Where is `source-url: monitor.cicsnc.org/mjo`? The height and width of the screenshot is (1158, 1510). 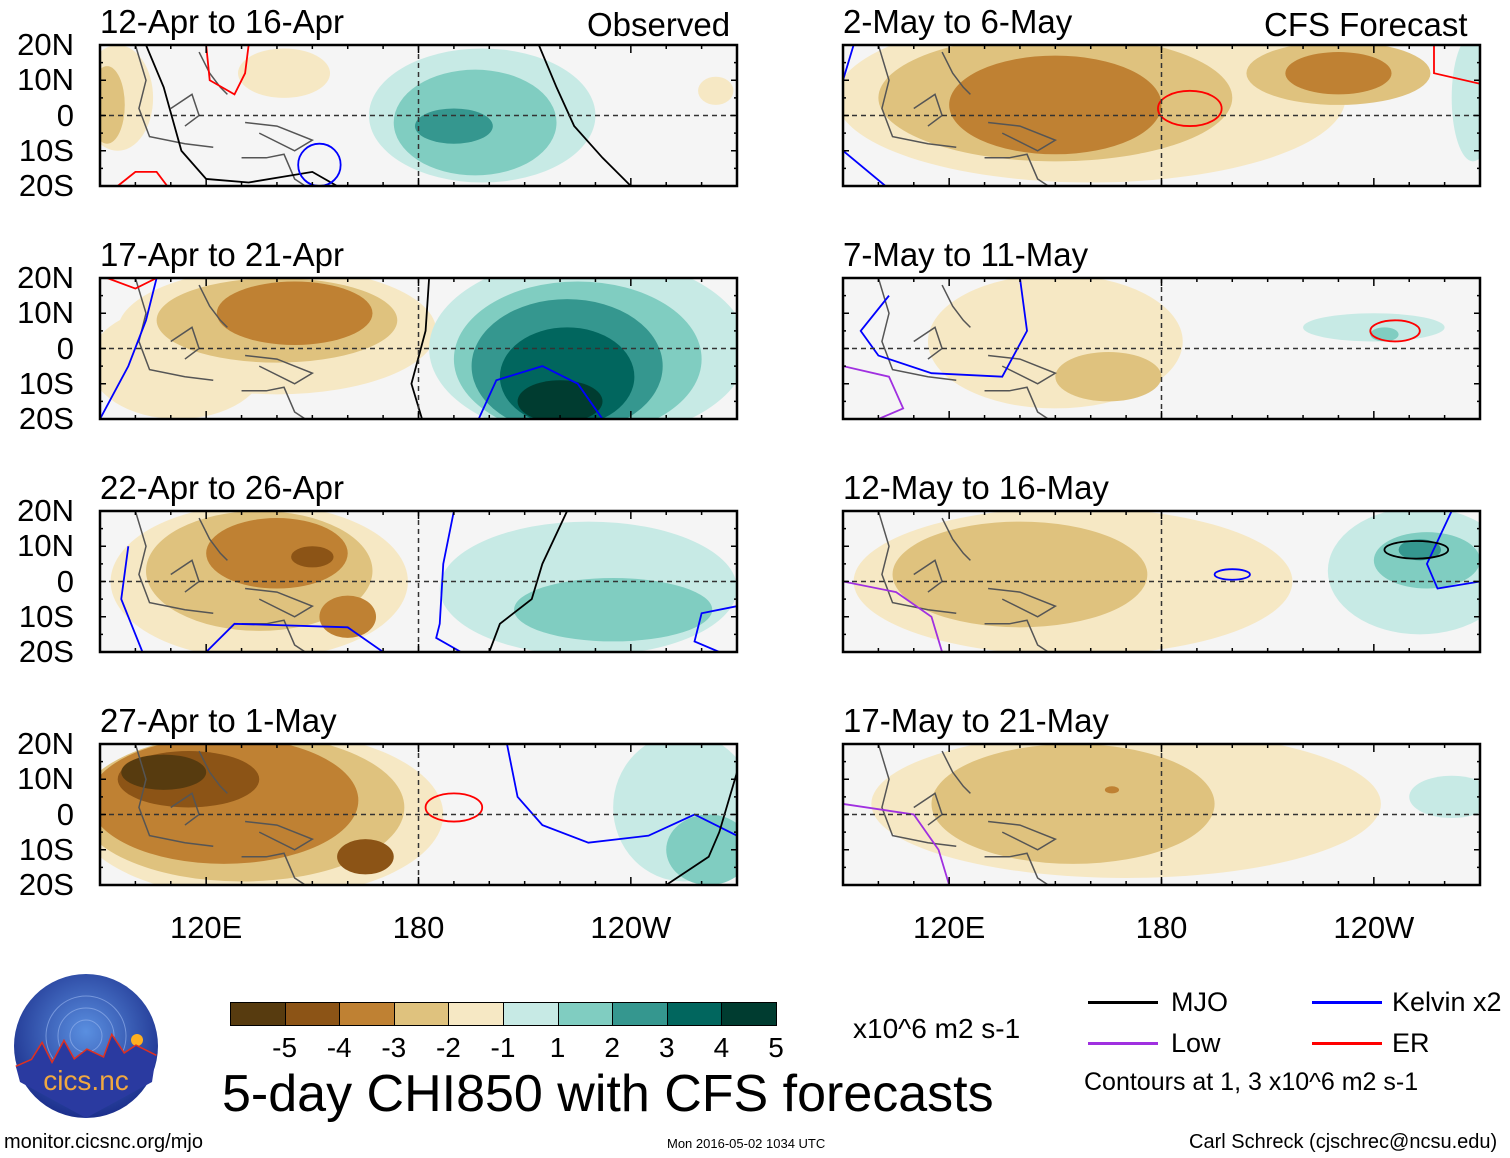 source-url: monitor.cicsnc.org/mjo is located at coordinates (103, 1142).